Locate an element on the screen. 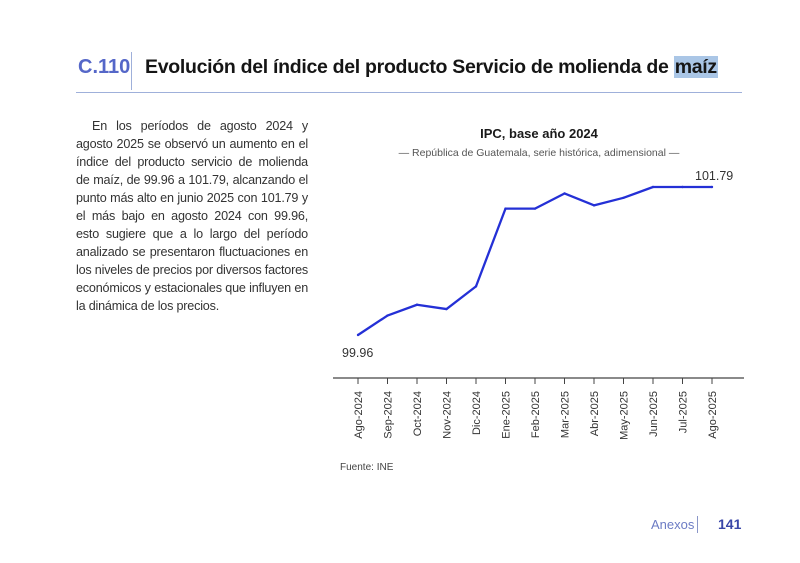  x-tick-label: Jun-2025 is located at coordinates (654, 414).